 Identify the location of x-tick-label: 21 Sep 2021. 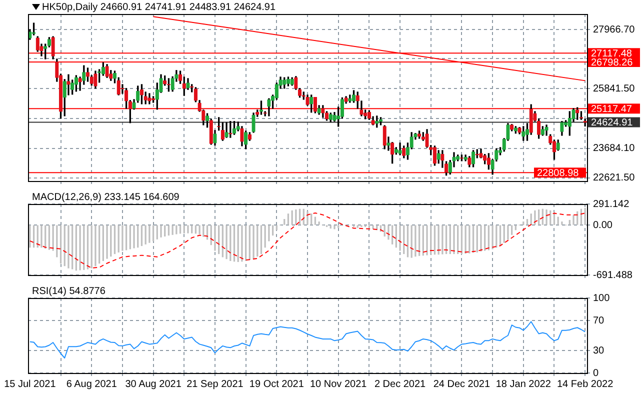
(215, 384).